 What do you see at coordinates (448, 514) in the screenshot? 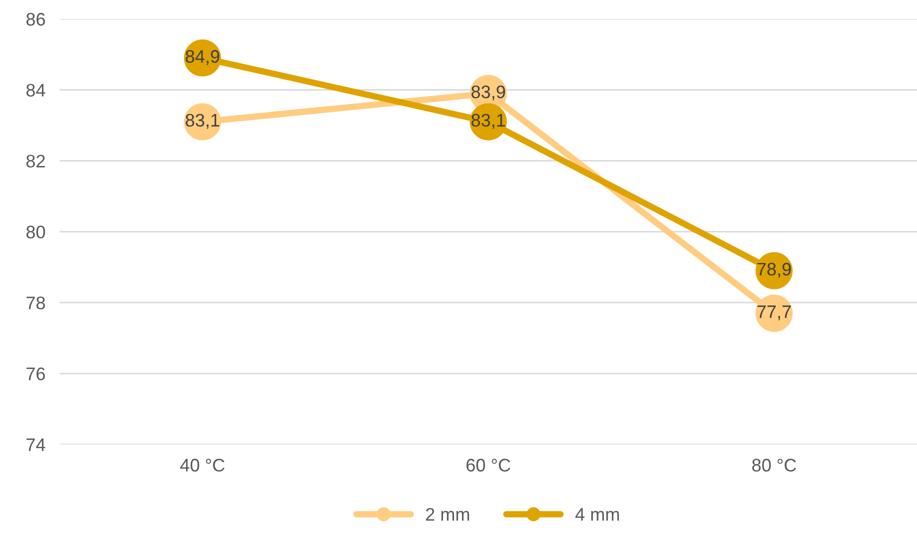
I see `legend-label: 2 mm` at bounding box center [448, 514].